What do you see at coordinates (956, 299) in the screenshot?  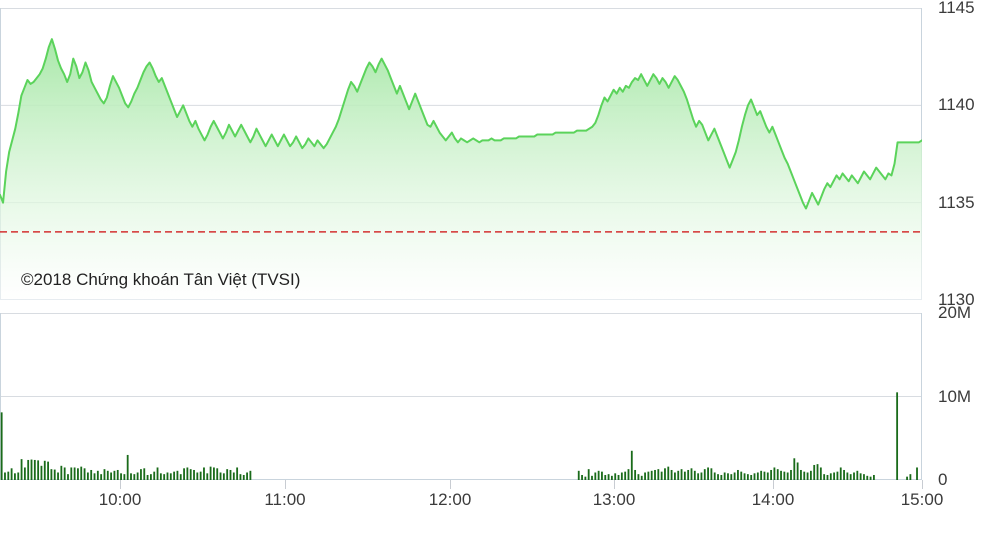 I see `price-axis-label: 1130` at bounding box center [956, 299].